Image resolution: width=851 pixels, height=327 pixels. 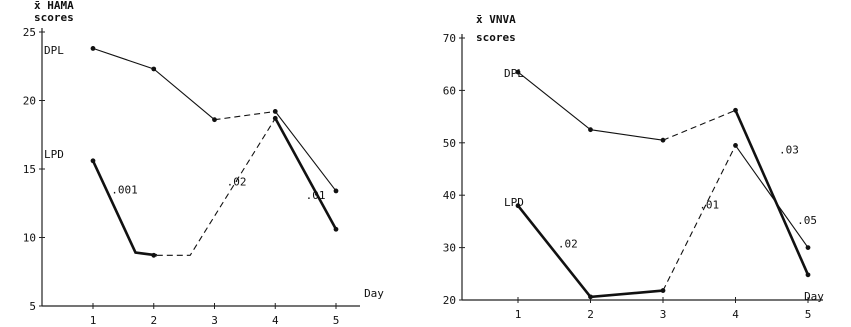 I want to click on y-tick-label: 30, so click(x=449, y=248).